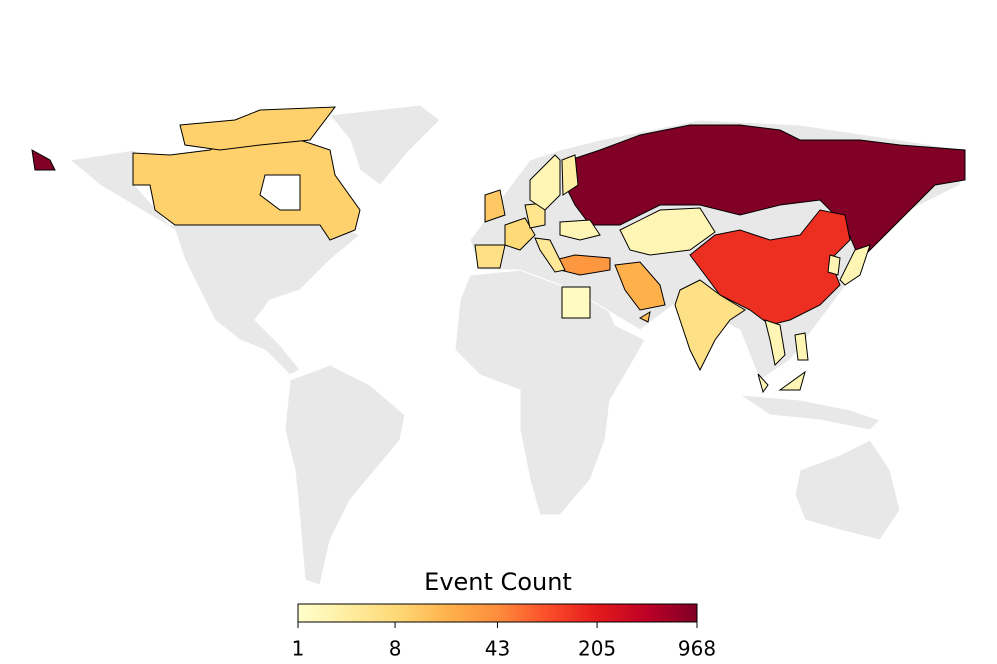 This screenshot has height=664, width=997. What do you see at coordinates (697, 649) in the screenshot?
I see `colorbar-tick-label: 968` at bounding box center [697, 649].